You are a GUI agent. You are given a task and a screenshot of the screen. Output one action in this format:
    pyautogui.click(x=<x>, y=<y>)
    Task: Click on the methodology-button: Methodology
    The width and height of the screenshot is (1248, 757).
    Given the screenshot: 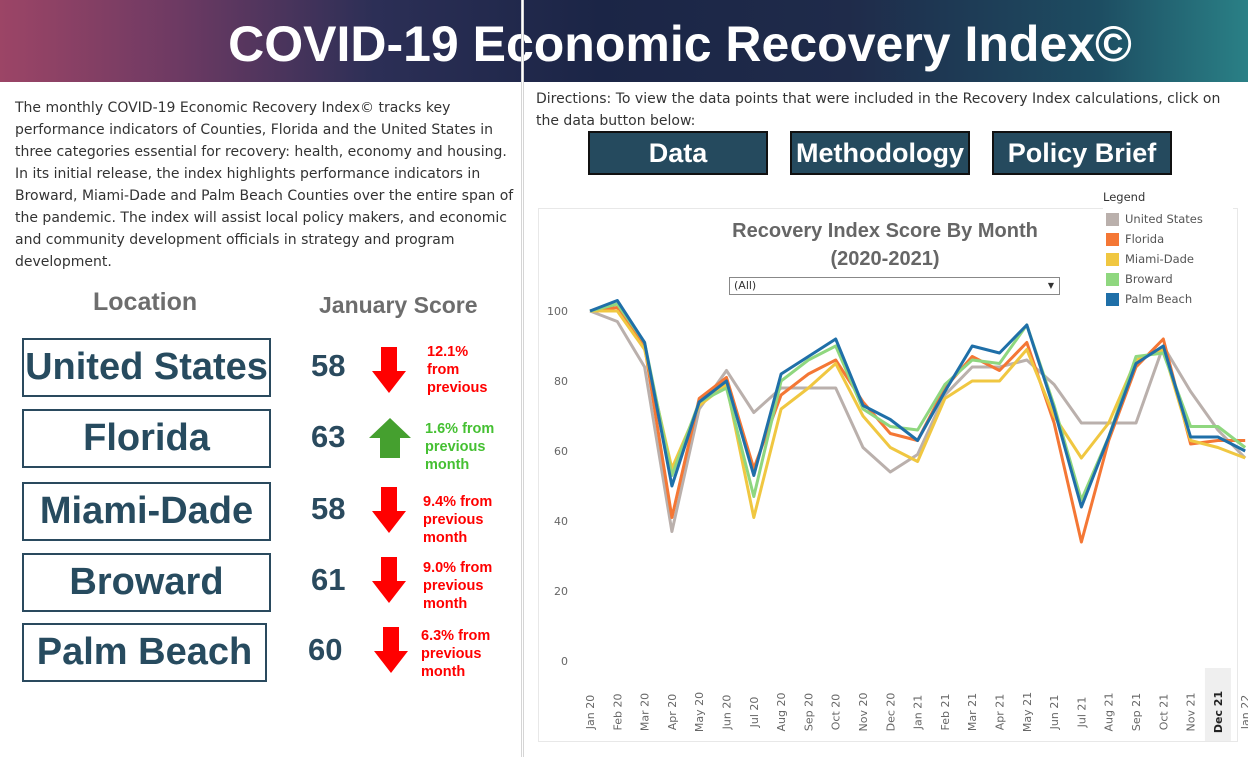 What is the action you would take?
    pyautogui.click(x=880, y=153)
    